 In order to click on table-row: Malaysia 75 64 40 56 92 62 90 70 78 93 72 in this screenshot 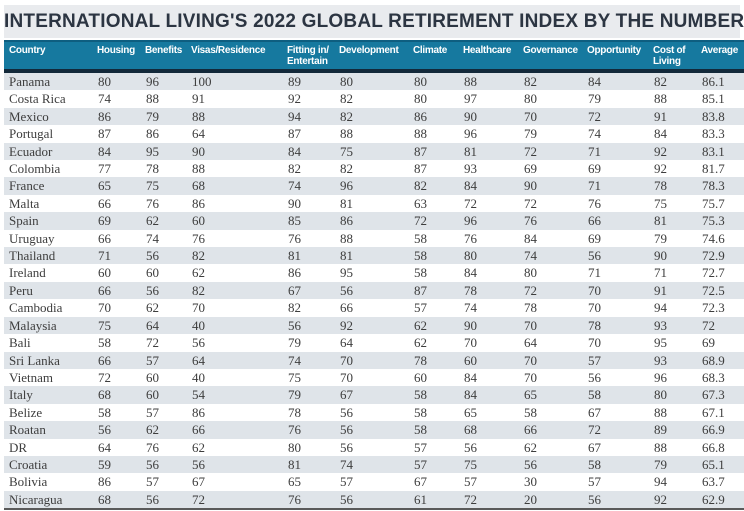, I will do `click(374, 325)`.